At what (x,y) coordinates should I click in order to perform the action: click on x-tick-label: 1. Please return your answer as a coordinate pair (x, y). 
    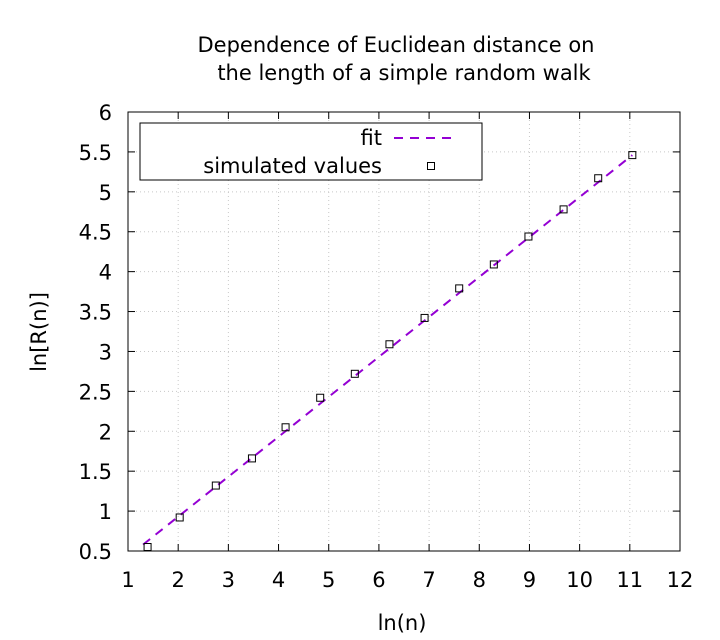
    Looking at the image, I should click on (127, 580).